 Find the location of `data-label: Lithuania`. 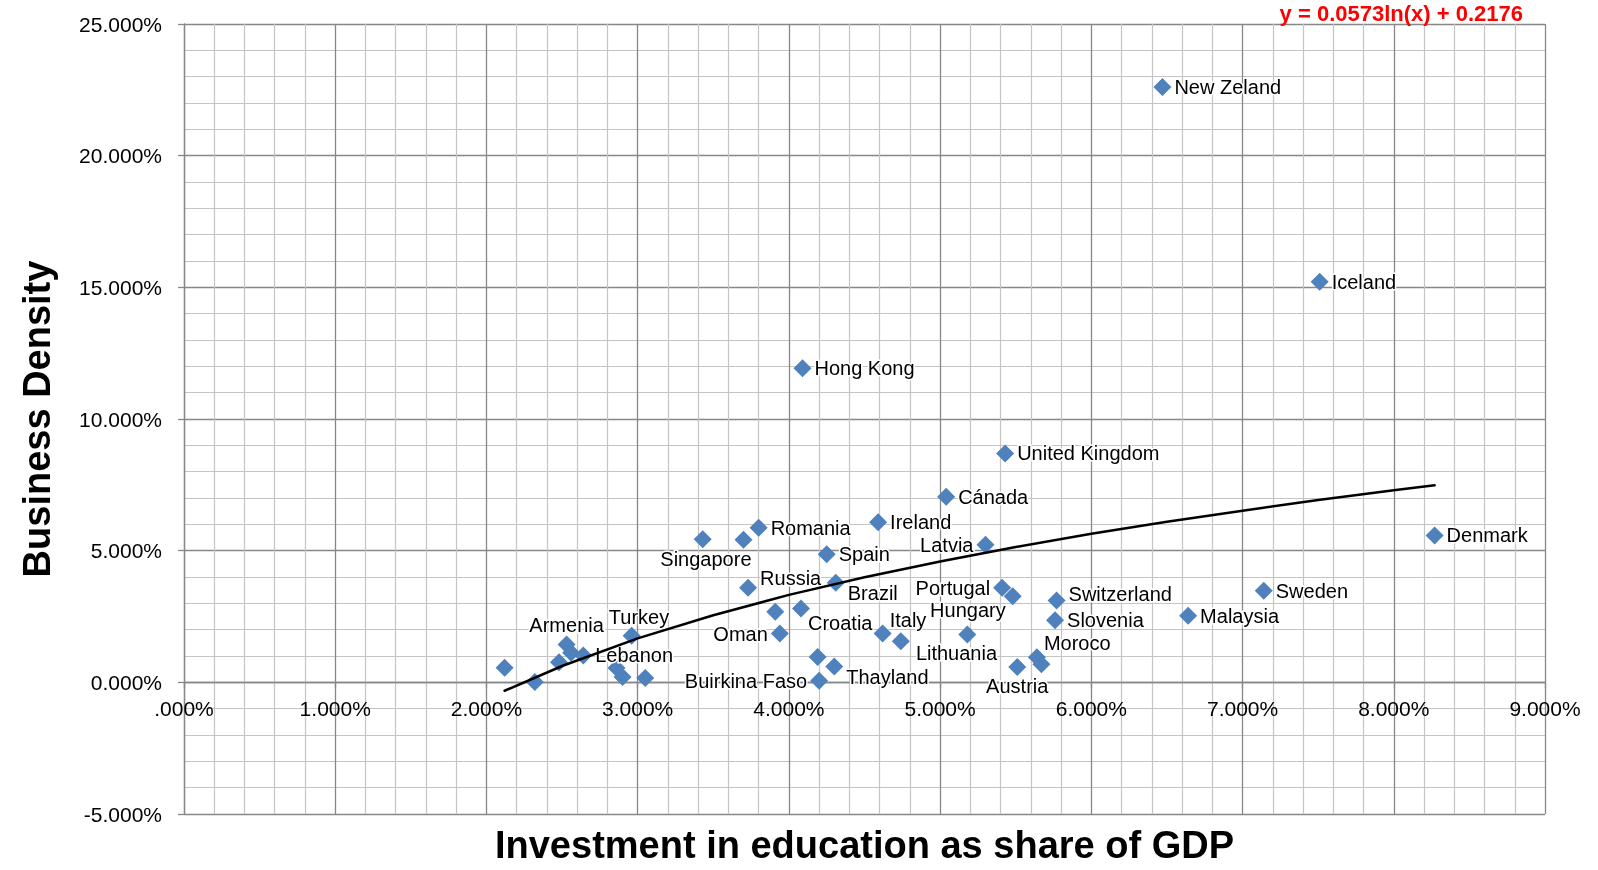

data-label: Lithuania is located at coordinates (956, 653).